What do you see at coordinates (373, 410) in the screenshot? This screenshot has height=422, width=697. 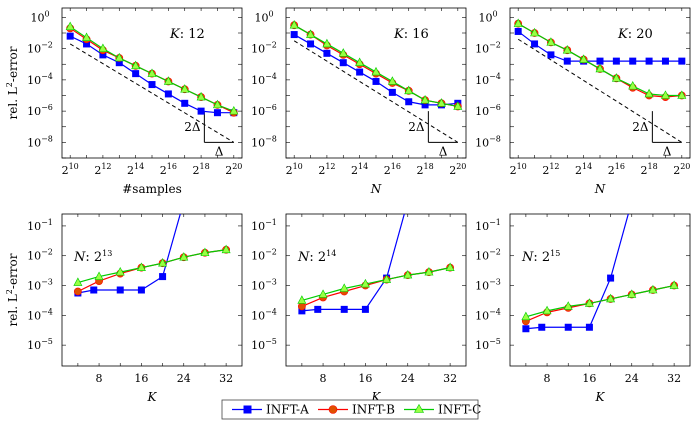 I see `legend-label-inft-b: INFT-B` at bounding box center [373, 410].